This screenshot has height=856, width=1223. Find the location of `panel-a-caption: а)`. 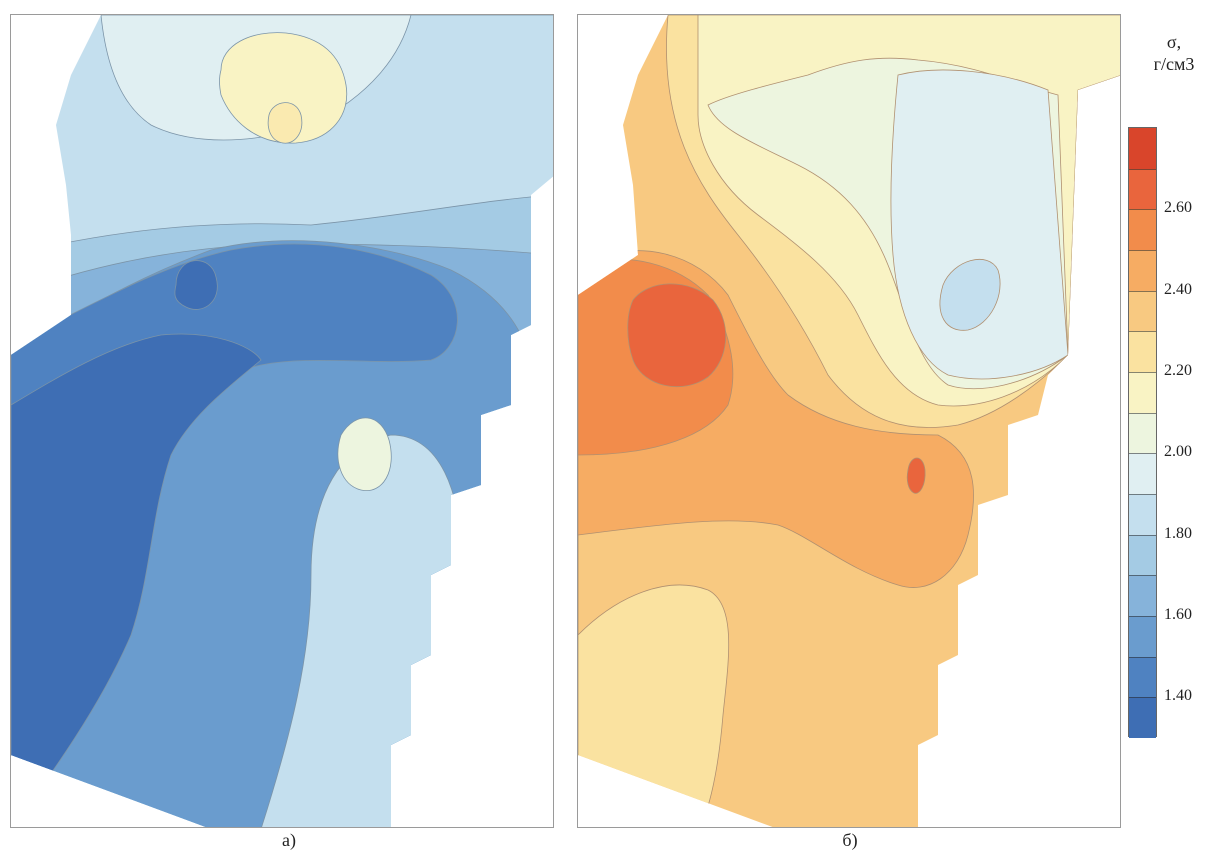

panel-a-caption: а) is located at coordinates (289, 840).